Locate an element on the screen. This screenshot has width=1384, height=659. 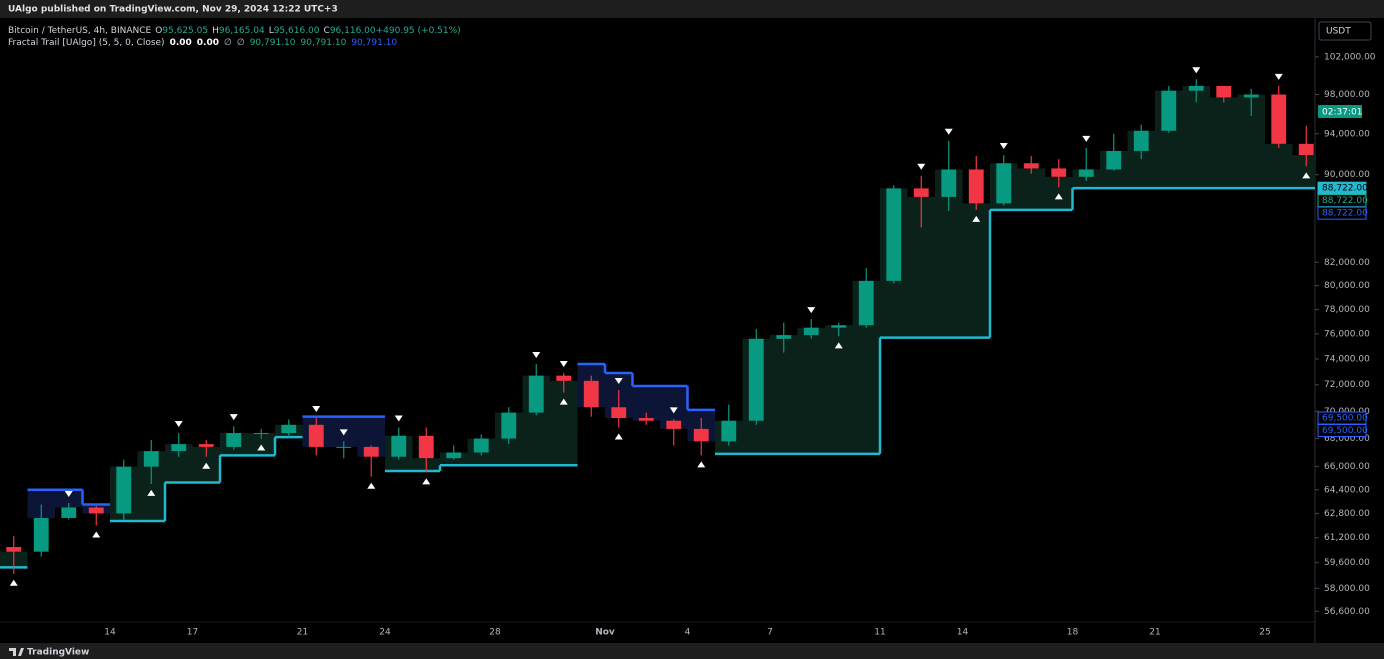
ohlc-value: +490.95 (+0.51%) is located at coordinates (418, 31).